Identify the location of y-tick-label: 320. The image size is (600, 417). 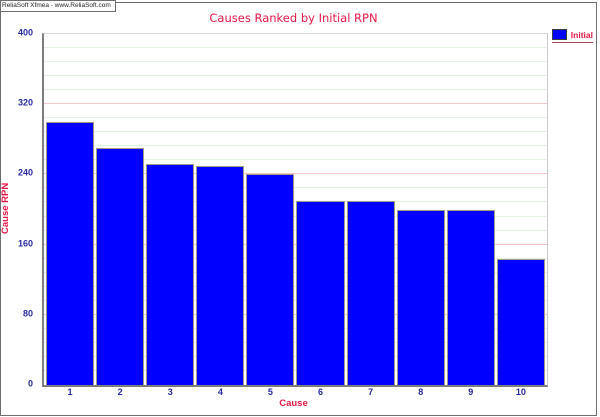
(25, 102).